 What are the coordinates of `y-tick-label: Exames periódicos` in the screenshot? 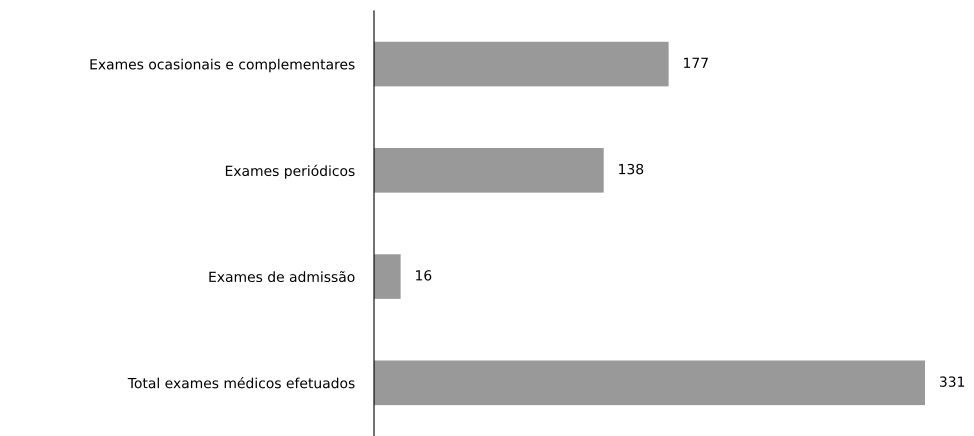 It's located at (290, 171).